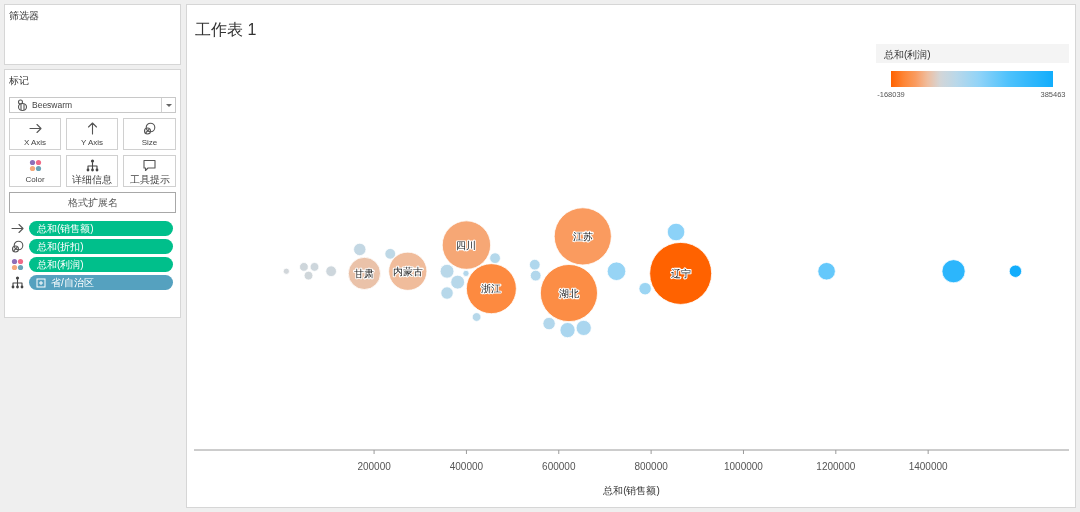 Image resolution: width=1080 pixels, height=512 pixels. What do you see at coordinates (92, 134) in the screenshot?
I see `button: Y Axis` at bounding box center [92, 134].